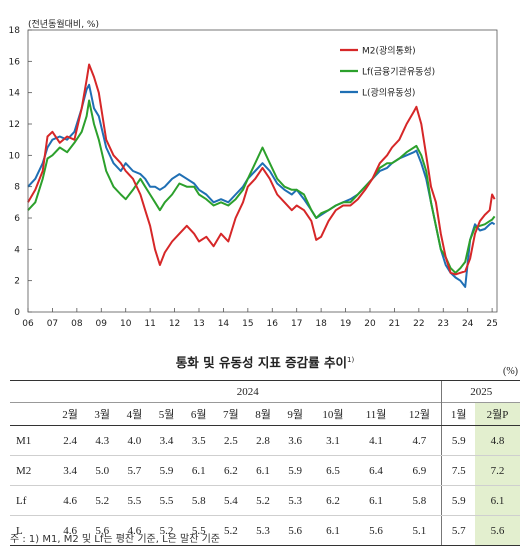 The image size is (530, 560). Describe the element at coordinates (265, 362) in the screenshot. I see `table-title: 통화 및 유동성 지표 증감률 추이1)` at that location.